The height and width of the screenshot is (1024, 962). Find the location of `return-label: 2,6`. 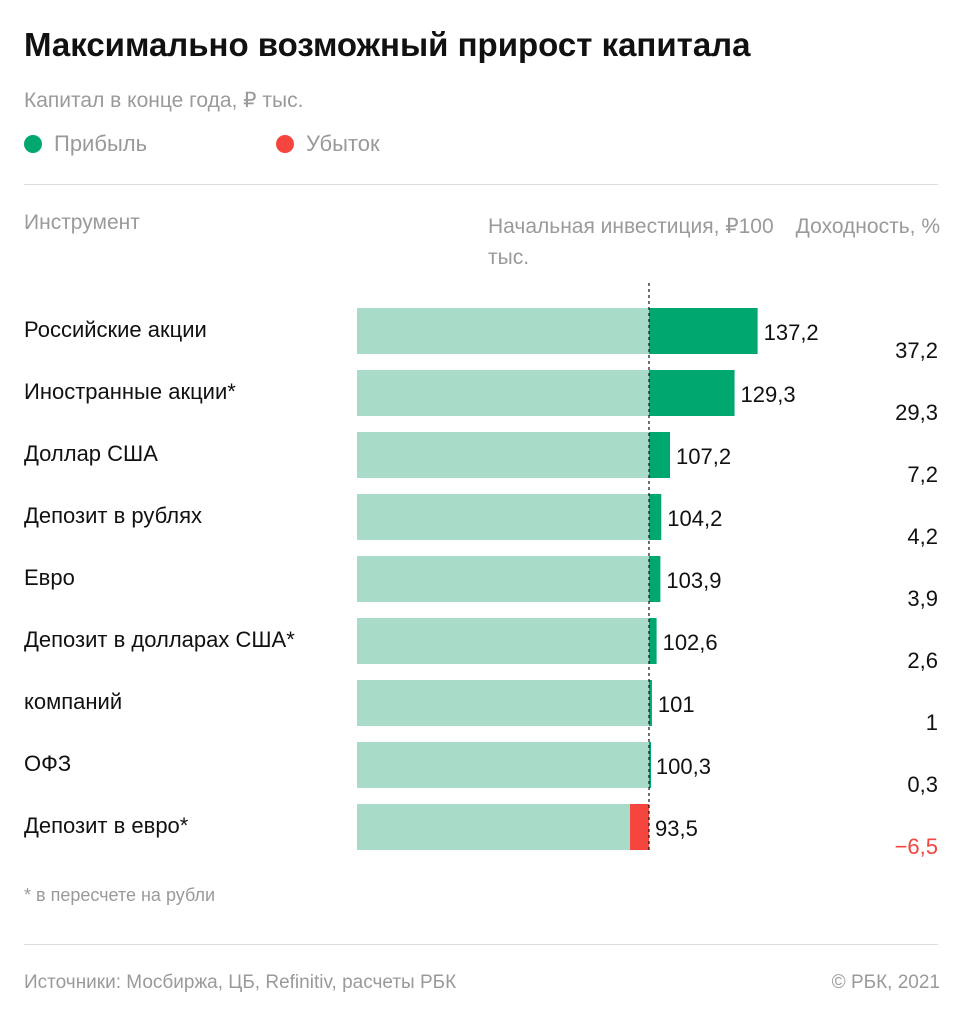

return-label: 2,6 is located at coordinates (922, 660).